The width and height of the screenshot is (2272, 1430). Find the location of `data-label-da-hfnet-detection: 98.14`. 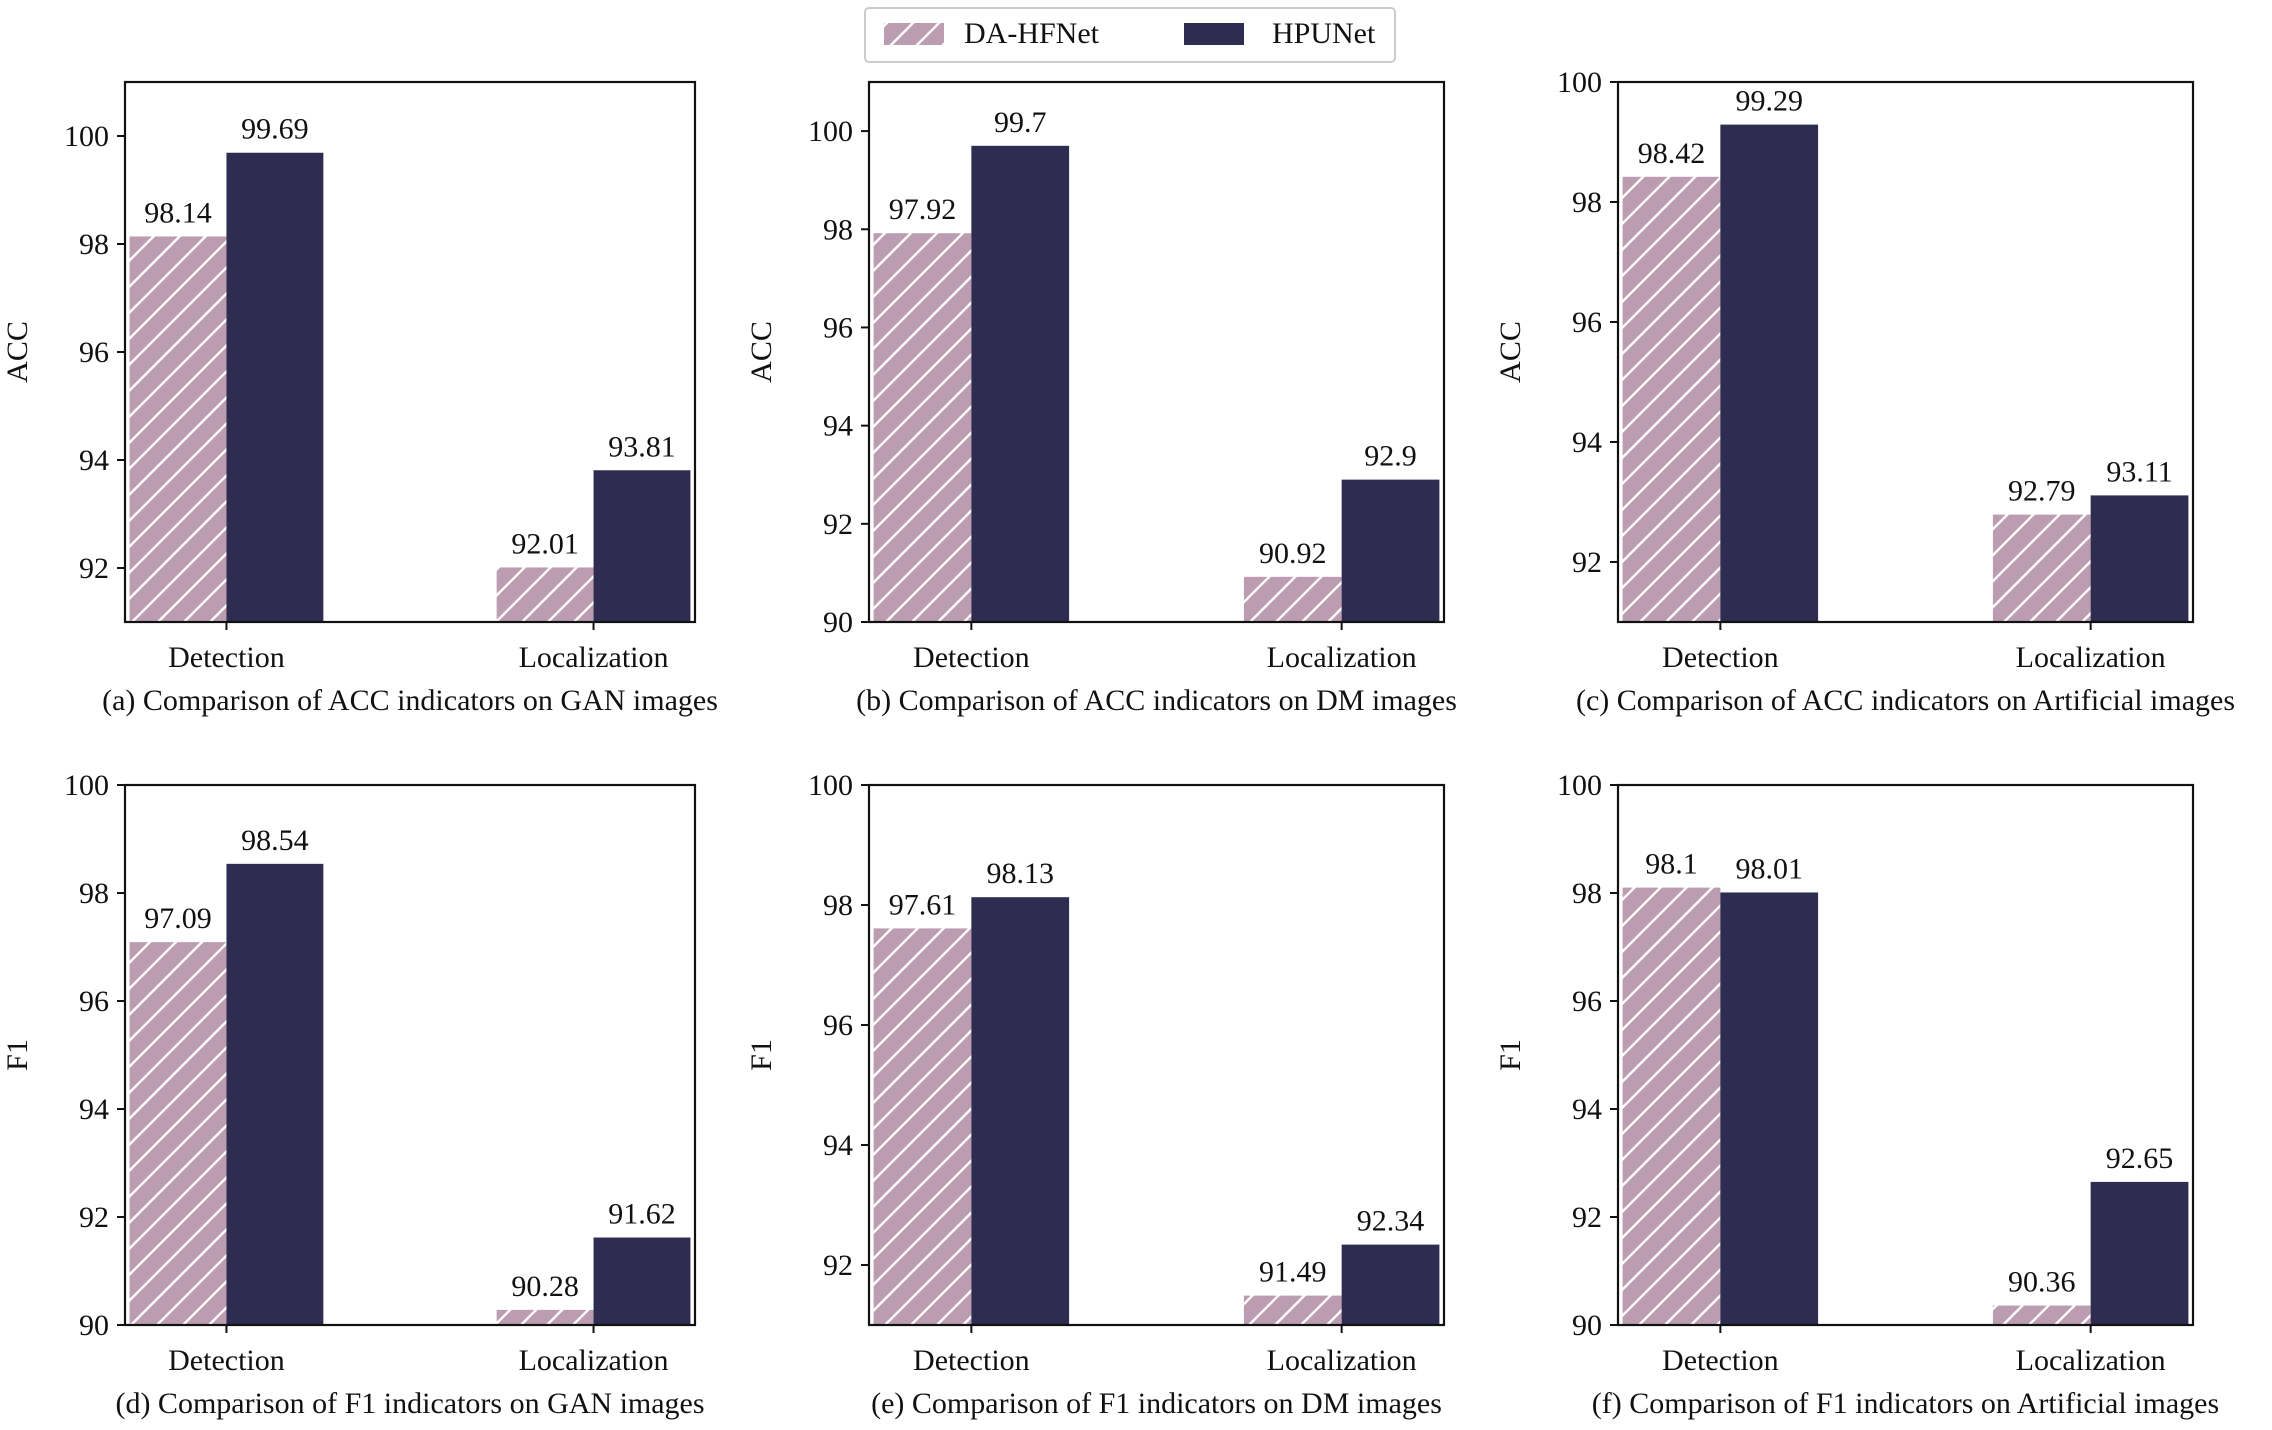

data-label-da-hfnet-detection: 98.14 is located at coordinates (178, 212).